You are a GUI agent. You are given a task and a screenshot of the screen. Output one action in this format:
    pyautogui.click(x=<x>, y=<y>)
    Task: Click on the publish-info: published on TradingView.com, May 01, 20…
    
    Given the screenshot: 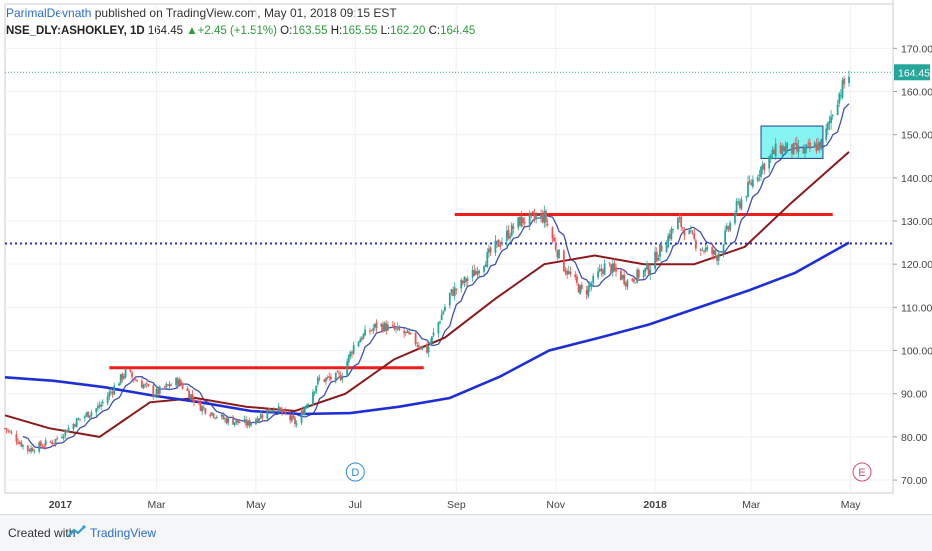 What is the action you would take?
    pyautogui.click(x=245, y=13)
    